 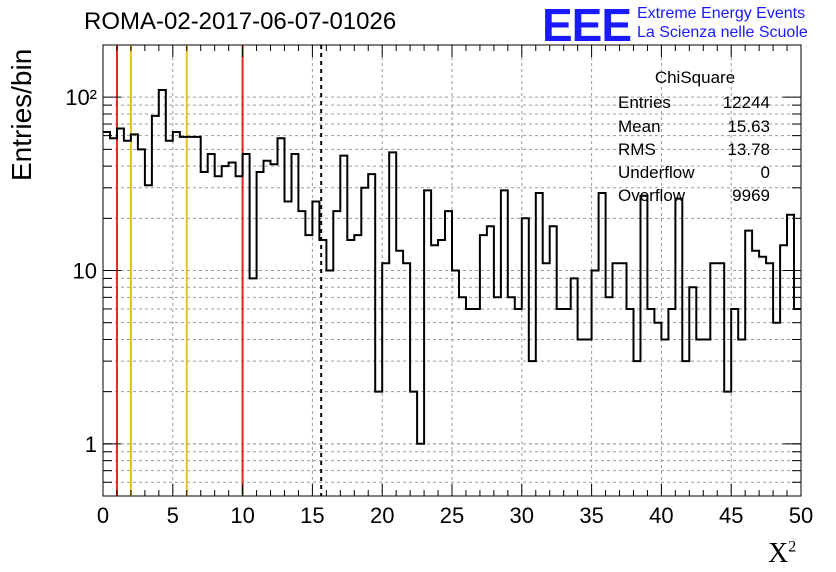 What do you see at coordinates (801, 515) in the screenshot?
I see `x-tick-label: 50` at bounding box center [801, 515].